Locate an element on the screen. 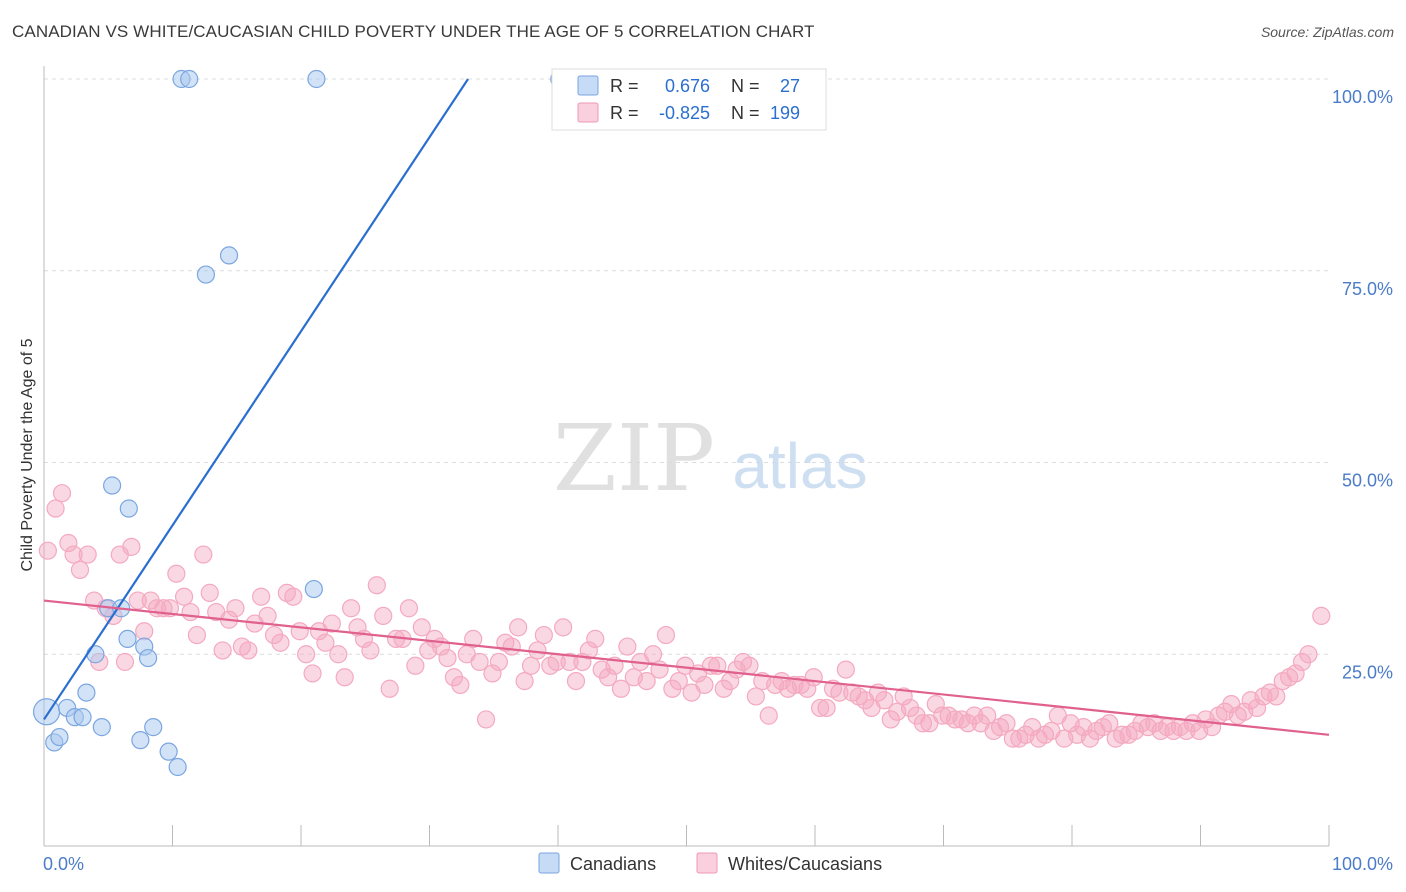 The height and width of the screenshot is (892, 1406). y-tick-label: 50.0% is located at coordinates (1367, 481).